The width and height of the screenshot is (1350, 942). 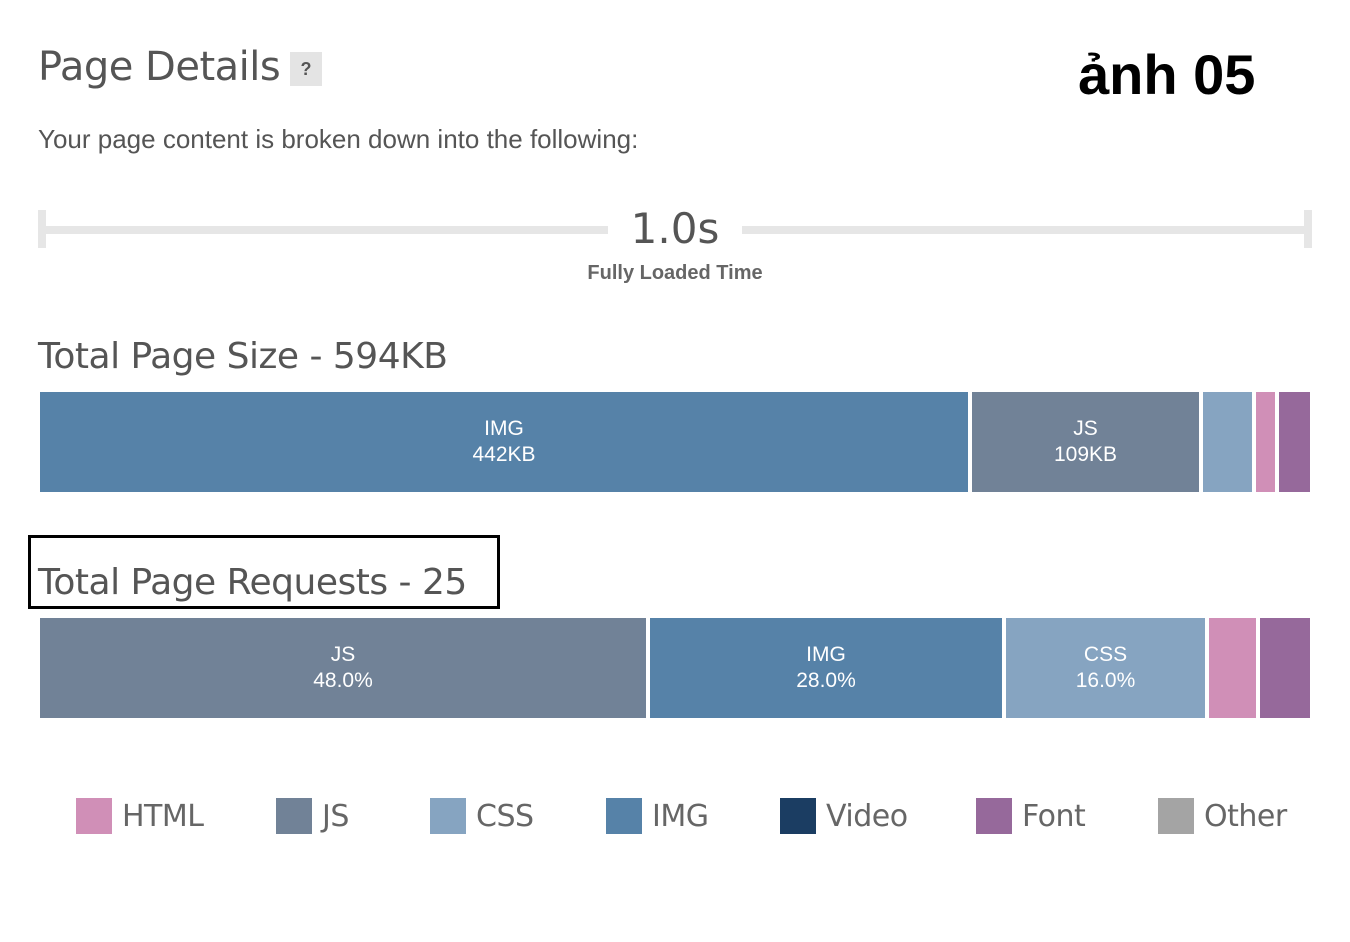 What do you see at coordinates (826, 668) in the screenshot?
I see `segment-img: IMG 28.0%` at bounding box center [826, 668].